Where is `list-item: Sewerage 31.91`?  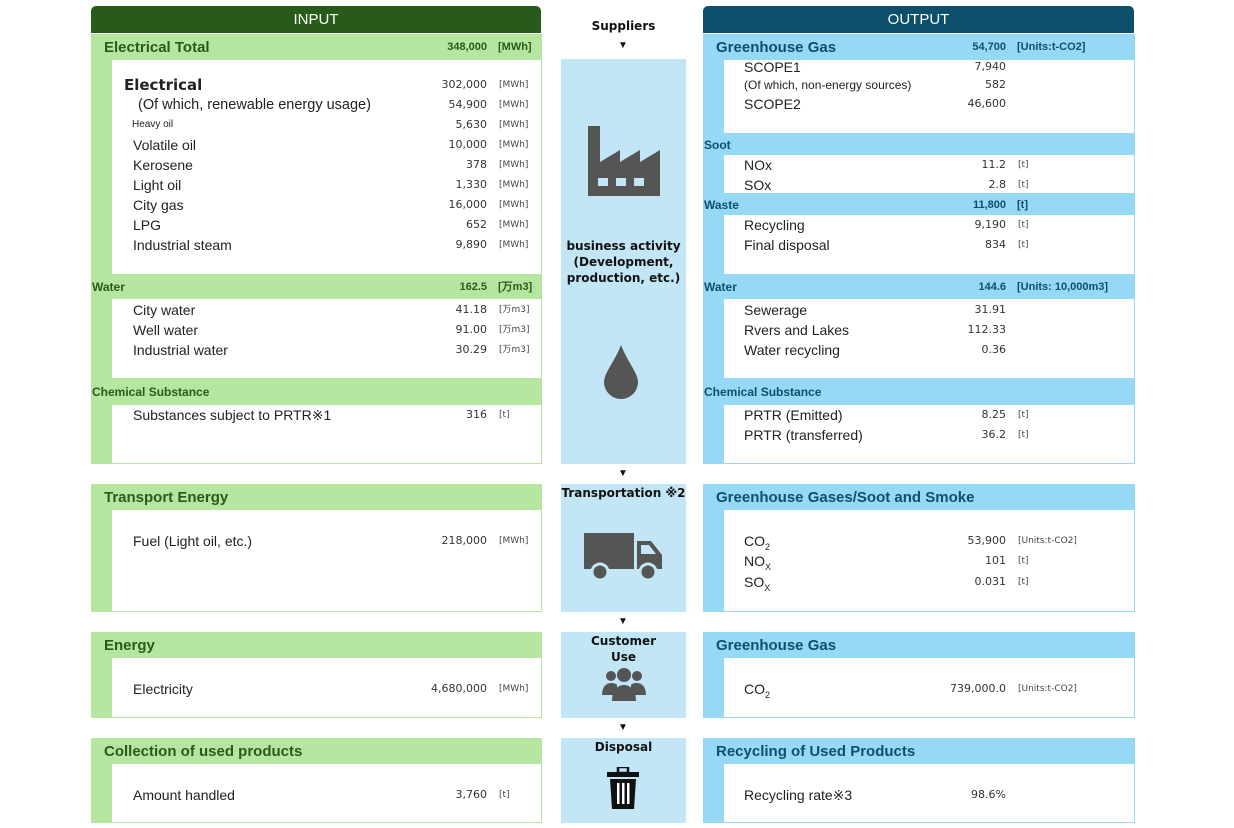
list-item: Sewerage 31.91 is located at coordinates (919, 310).